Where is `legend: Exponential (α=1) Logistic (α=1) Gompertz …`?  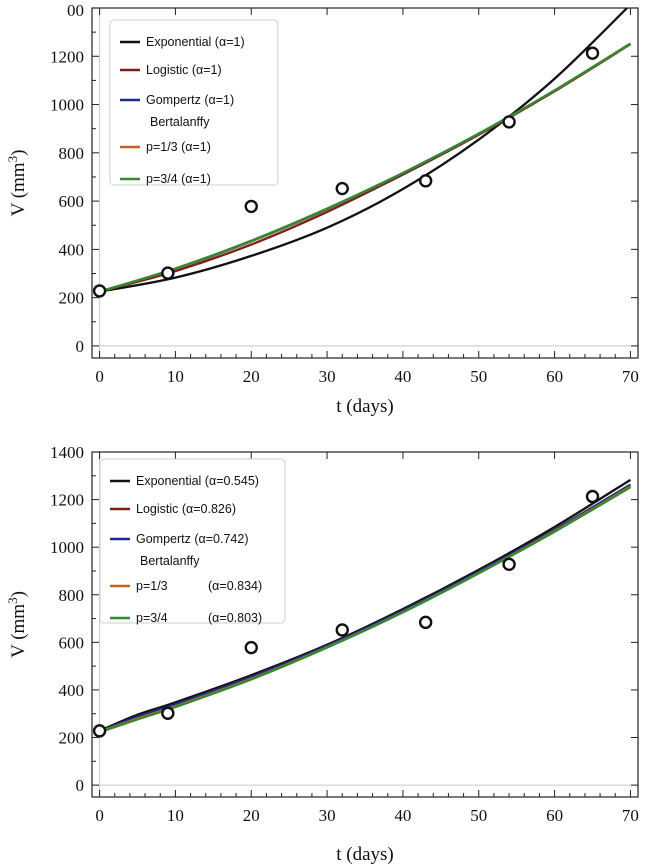
legend: Exponential (α=1) Logistic (α=1) Gompertz … is located at coordinates (194, 102).